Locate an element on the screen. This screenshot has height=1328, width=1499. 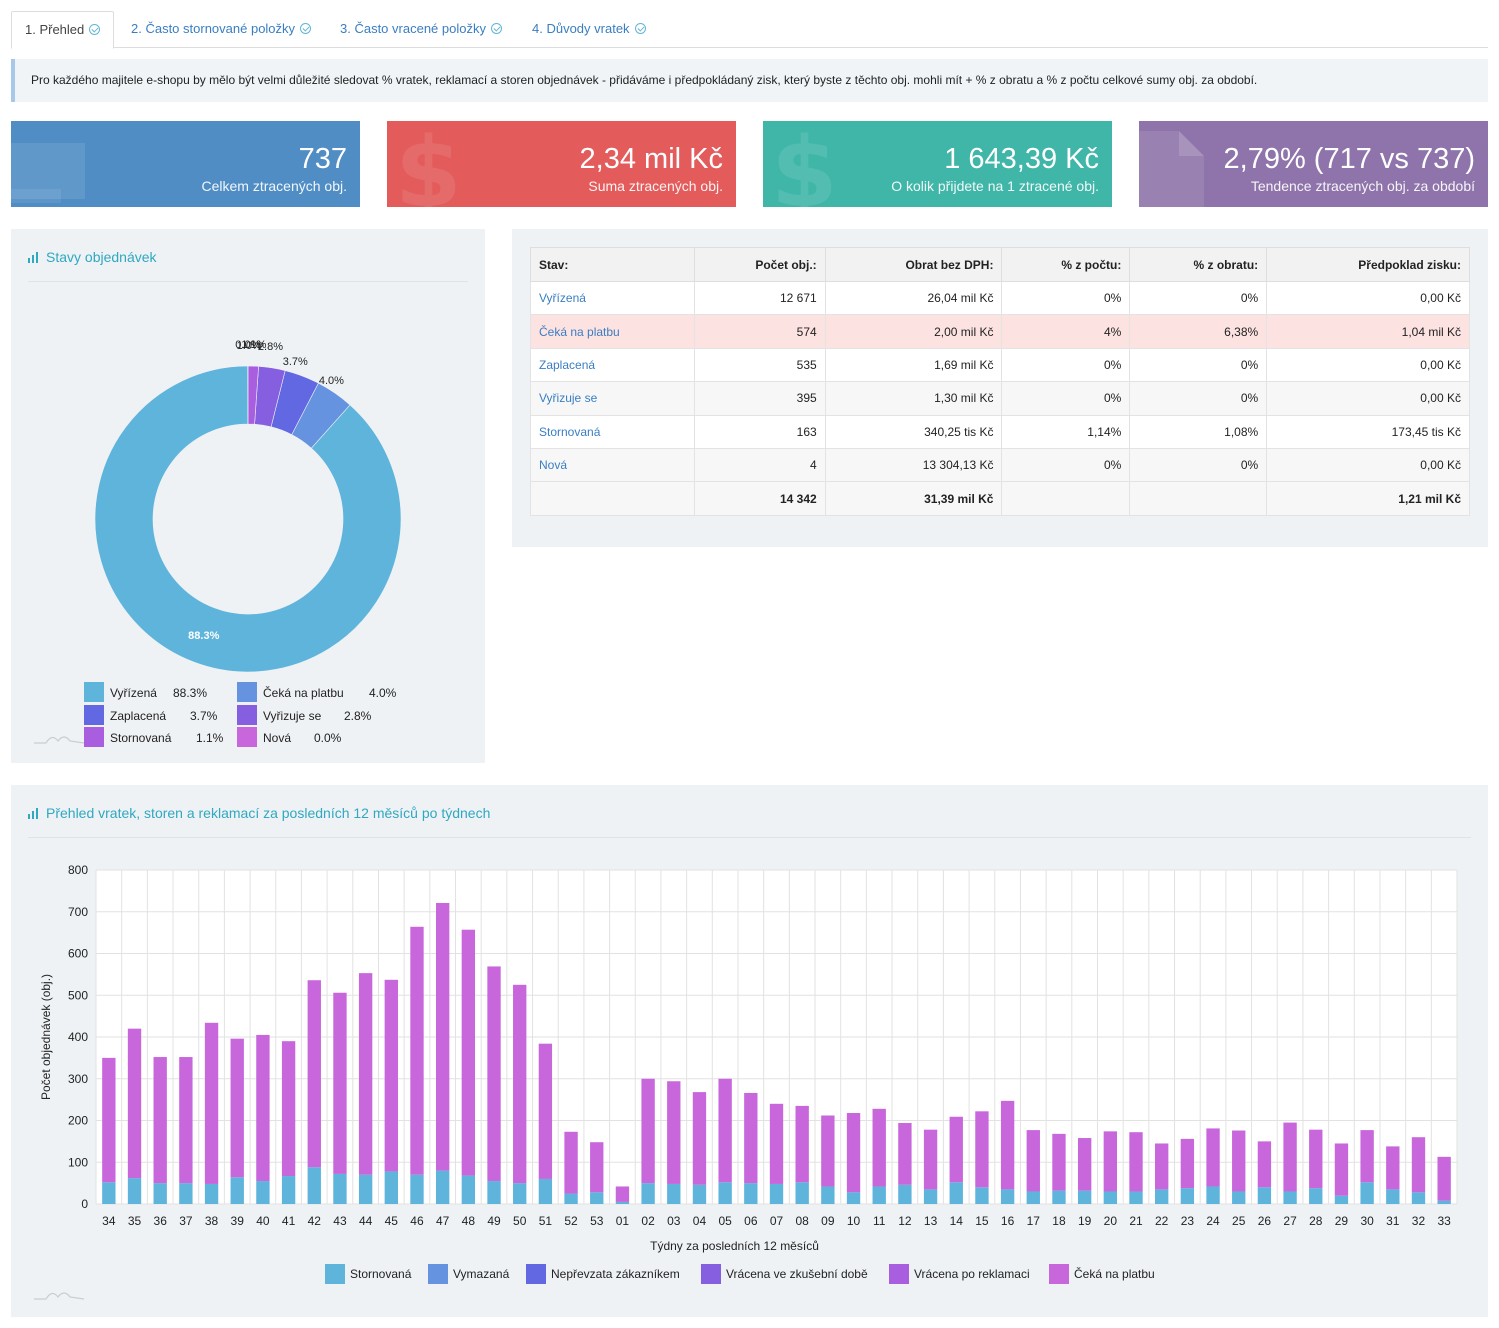
column-header: % z obratu: is located at coordinates (1198, 264).